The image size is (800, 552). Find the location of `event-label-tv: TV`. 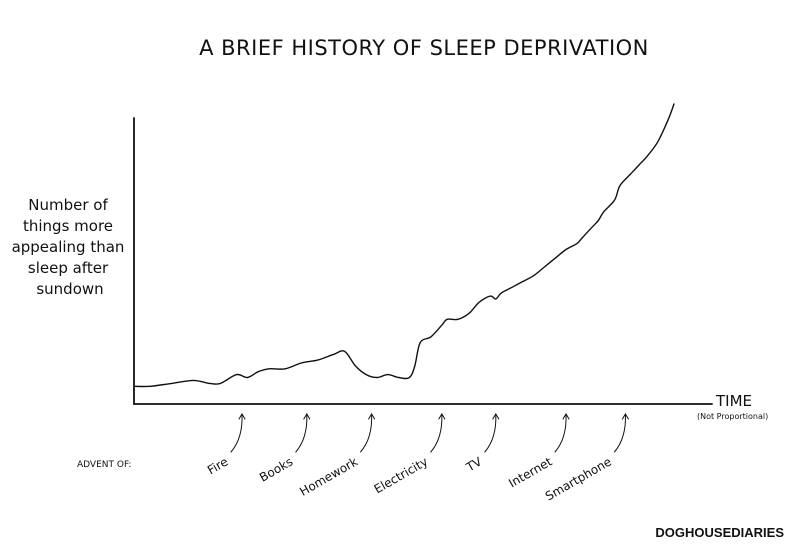

event-label-tv: TV is located at coordinates (474, 464).